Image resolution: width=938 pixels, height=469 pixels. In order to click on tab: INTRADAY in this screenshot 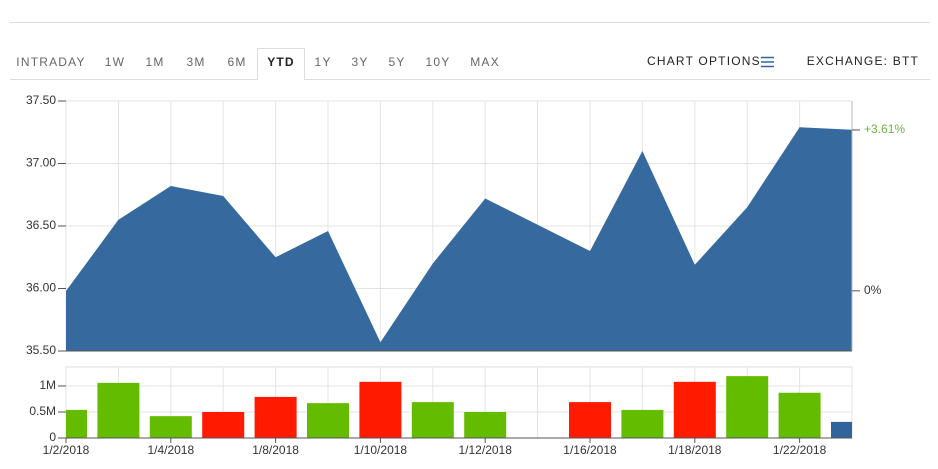, I will do `click(50, 62)`.